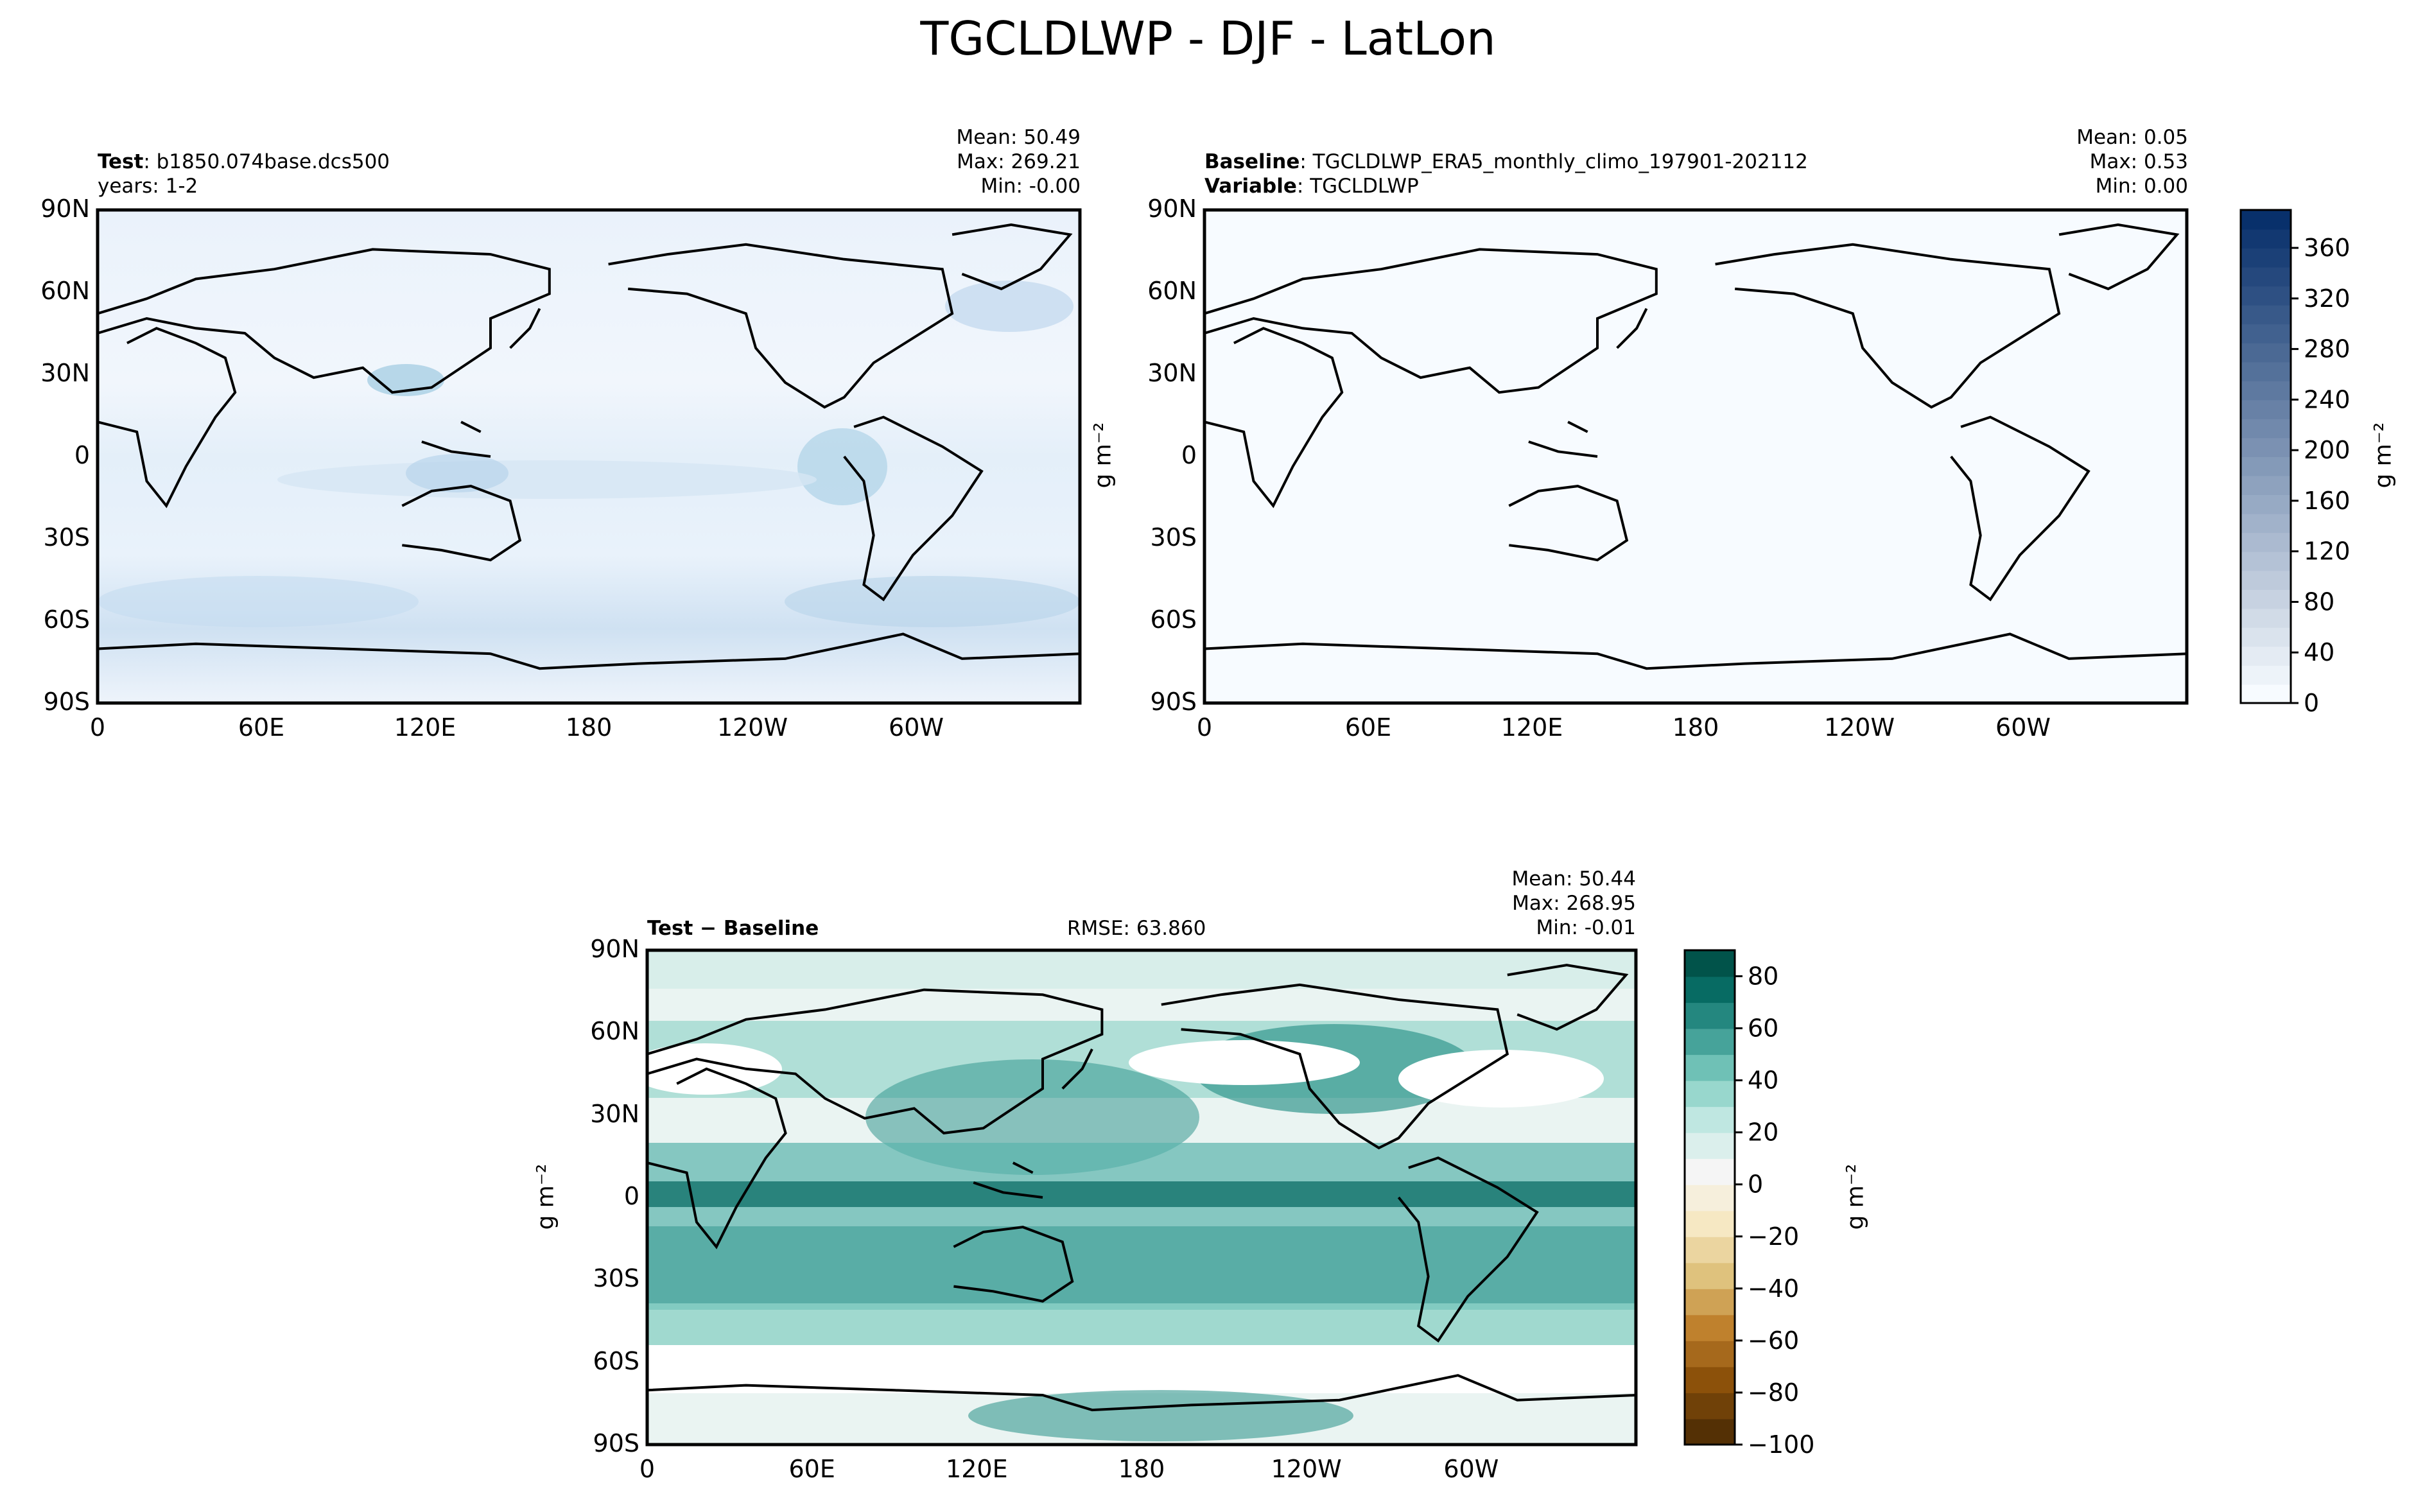 This screenshot has width=2416, height=1512. I want to click on baseline-units-label: g m⁻², so click(1103, 455).